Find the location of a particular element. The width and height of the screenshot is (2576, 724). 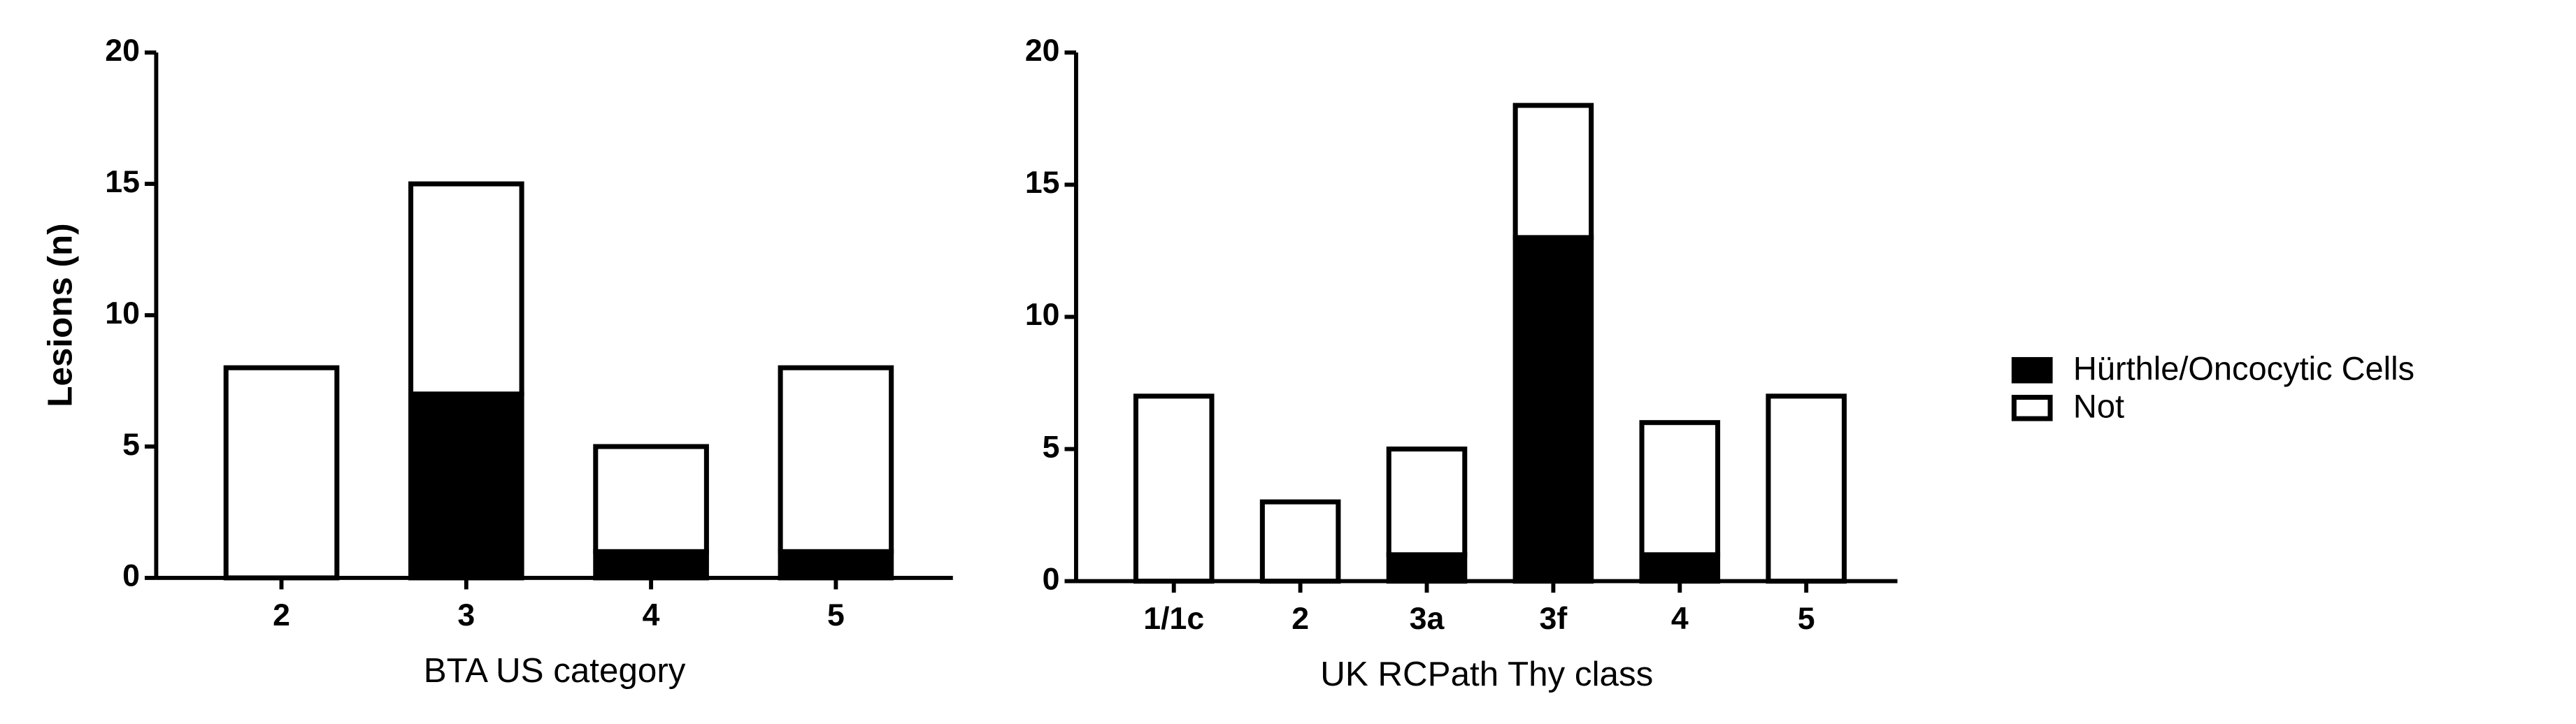

x-tick-label: 3 is located at coordinates (466, 615).